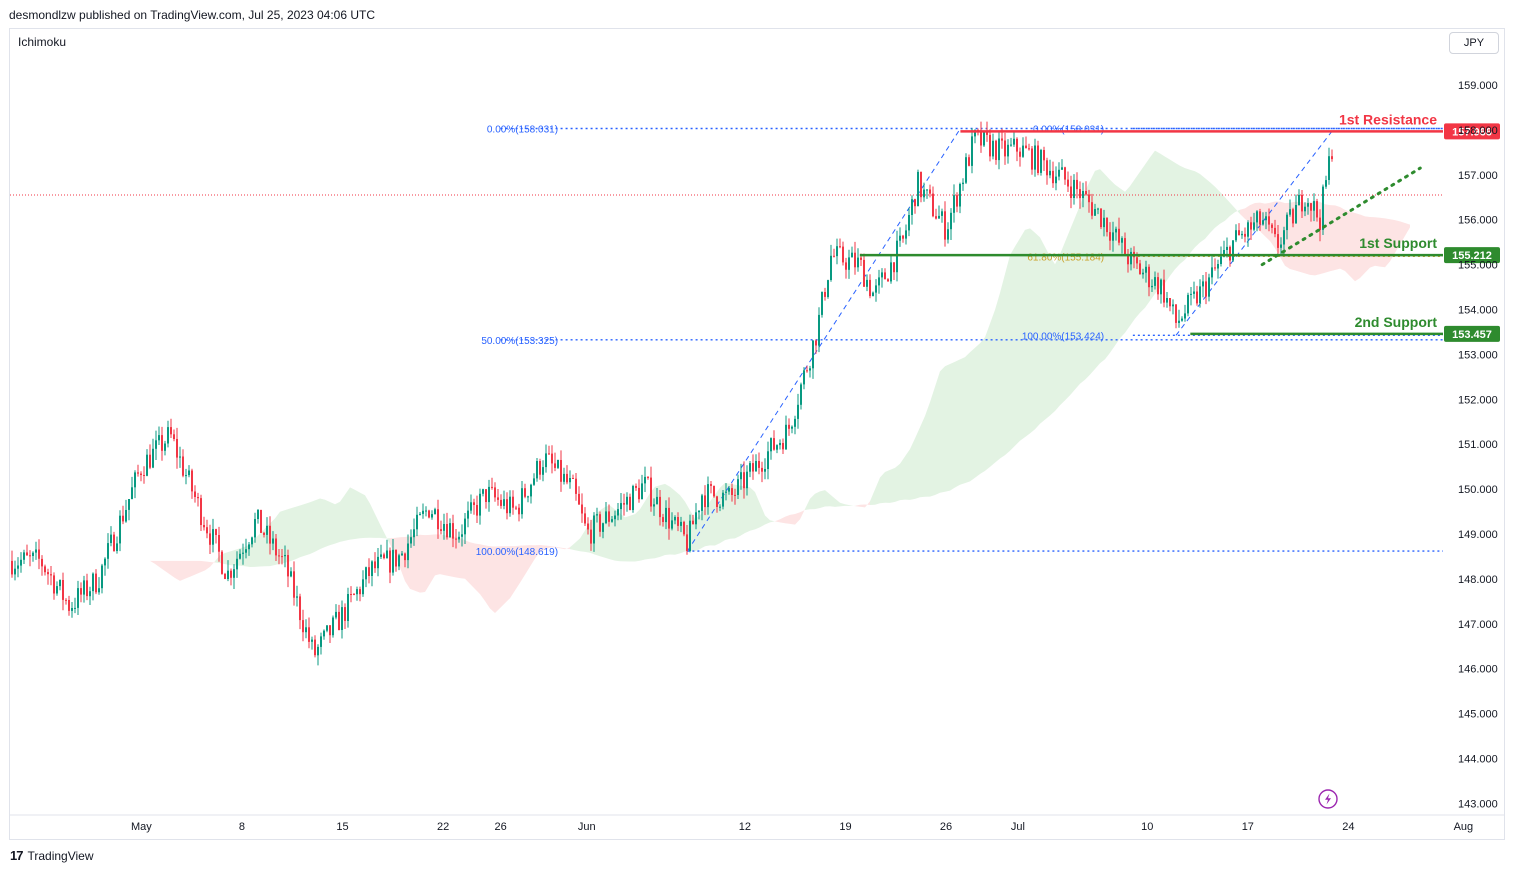 Image resolution: width=1515 pixels, height=875 pixels. What do you see at coordinates (1478, 311) in the screenshot?
I see `y-tick-label: 154.000` at bounding box center [1478, 311].